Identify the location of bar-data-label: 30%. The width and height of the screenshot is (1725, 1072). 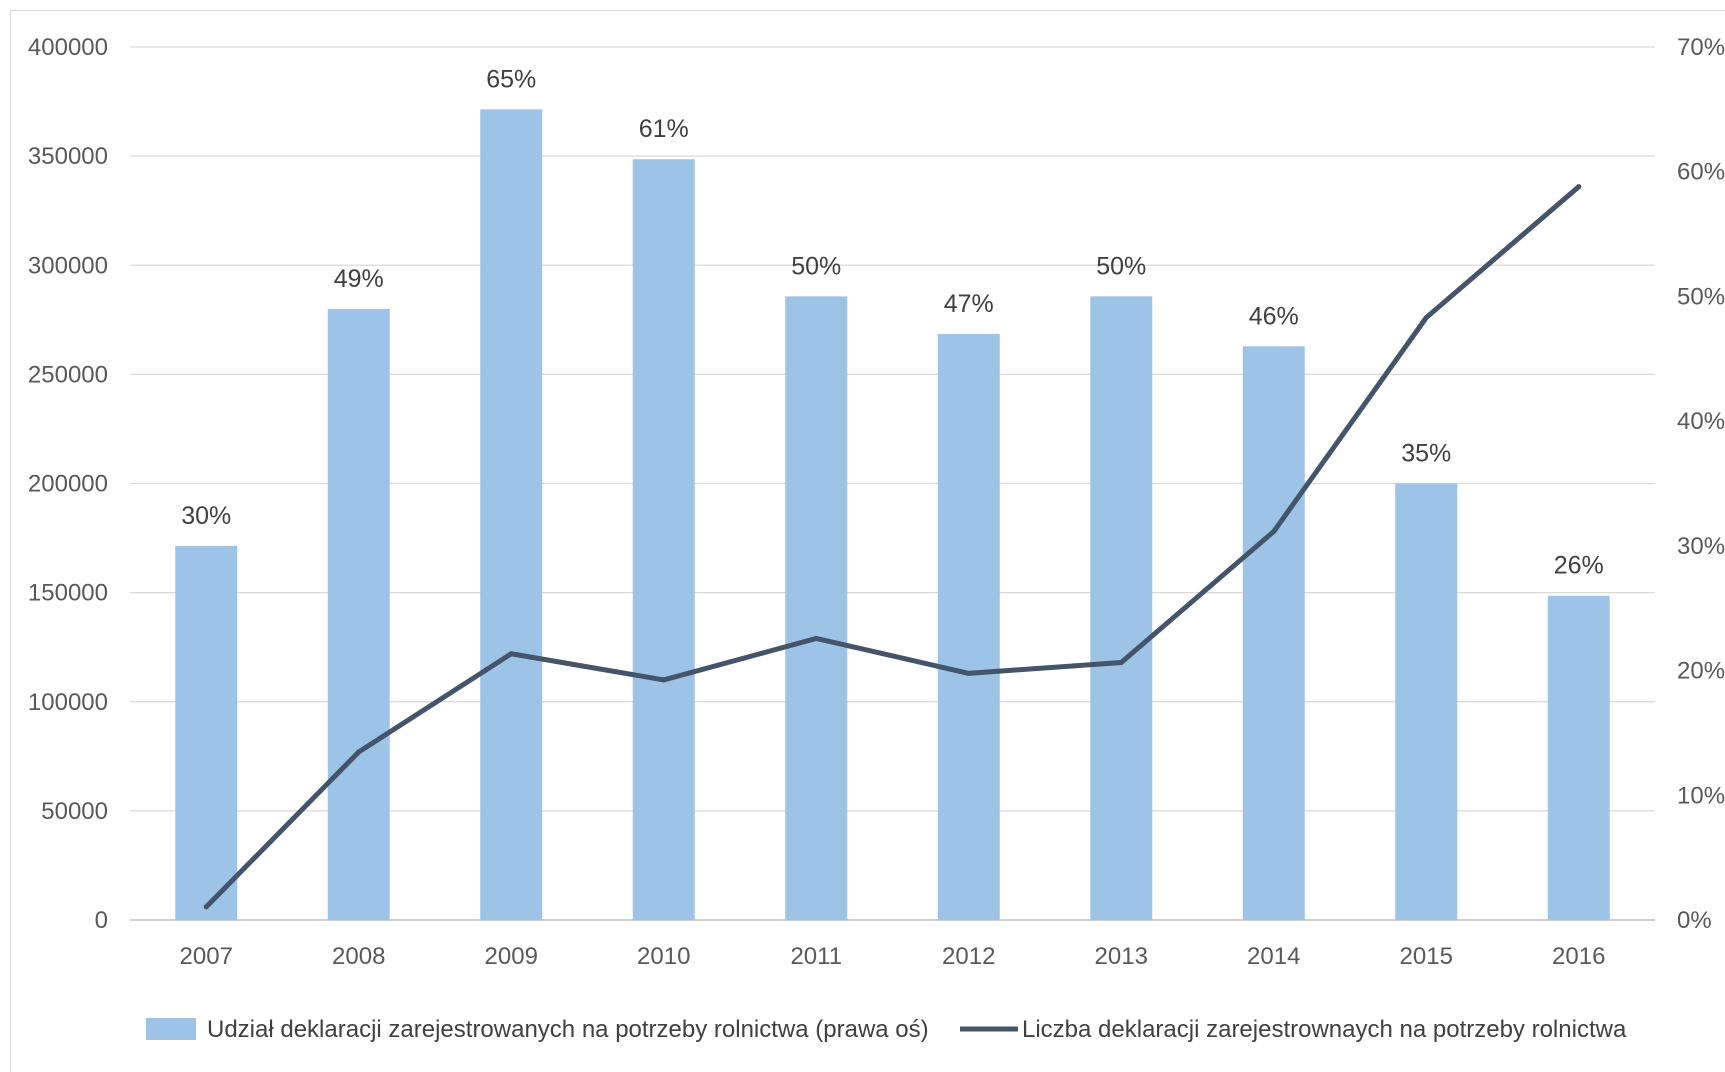
(206, 516).